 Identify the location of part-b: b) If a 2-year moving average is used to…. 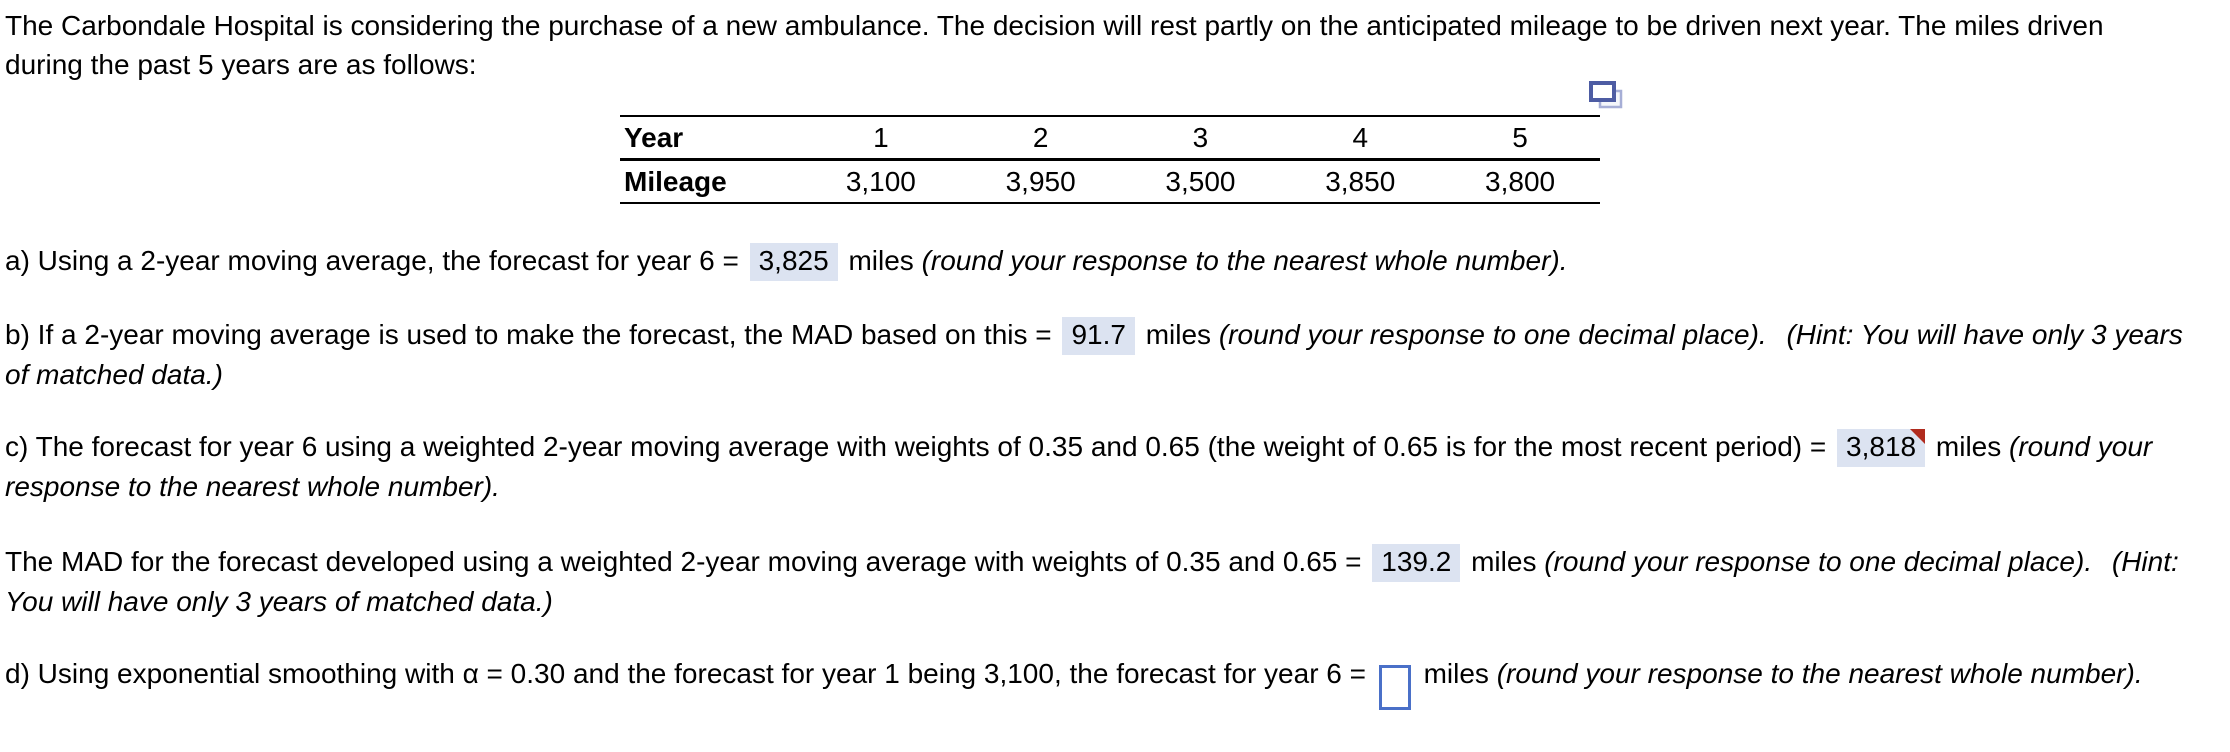
(1094, 354).